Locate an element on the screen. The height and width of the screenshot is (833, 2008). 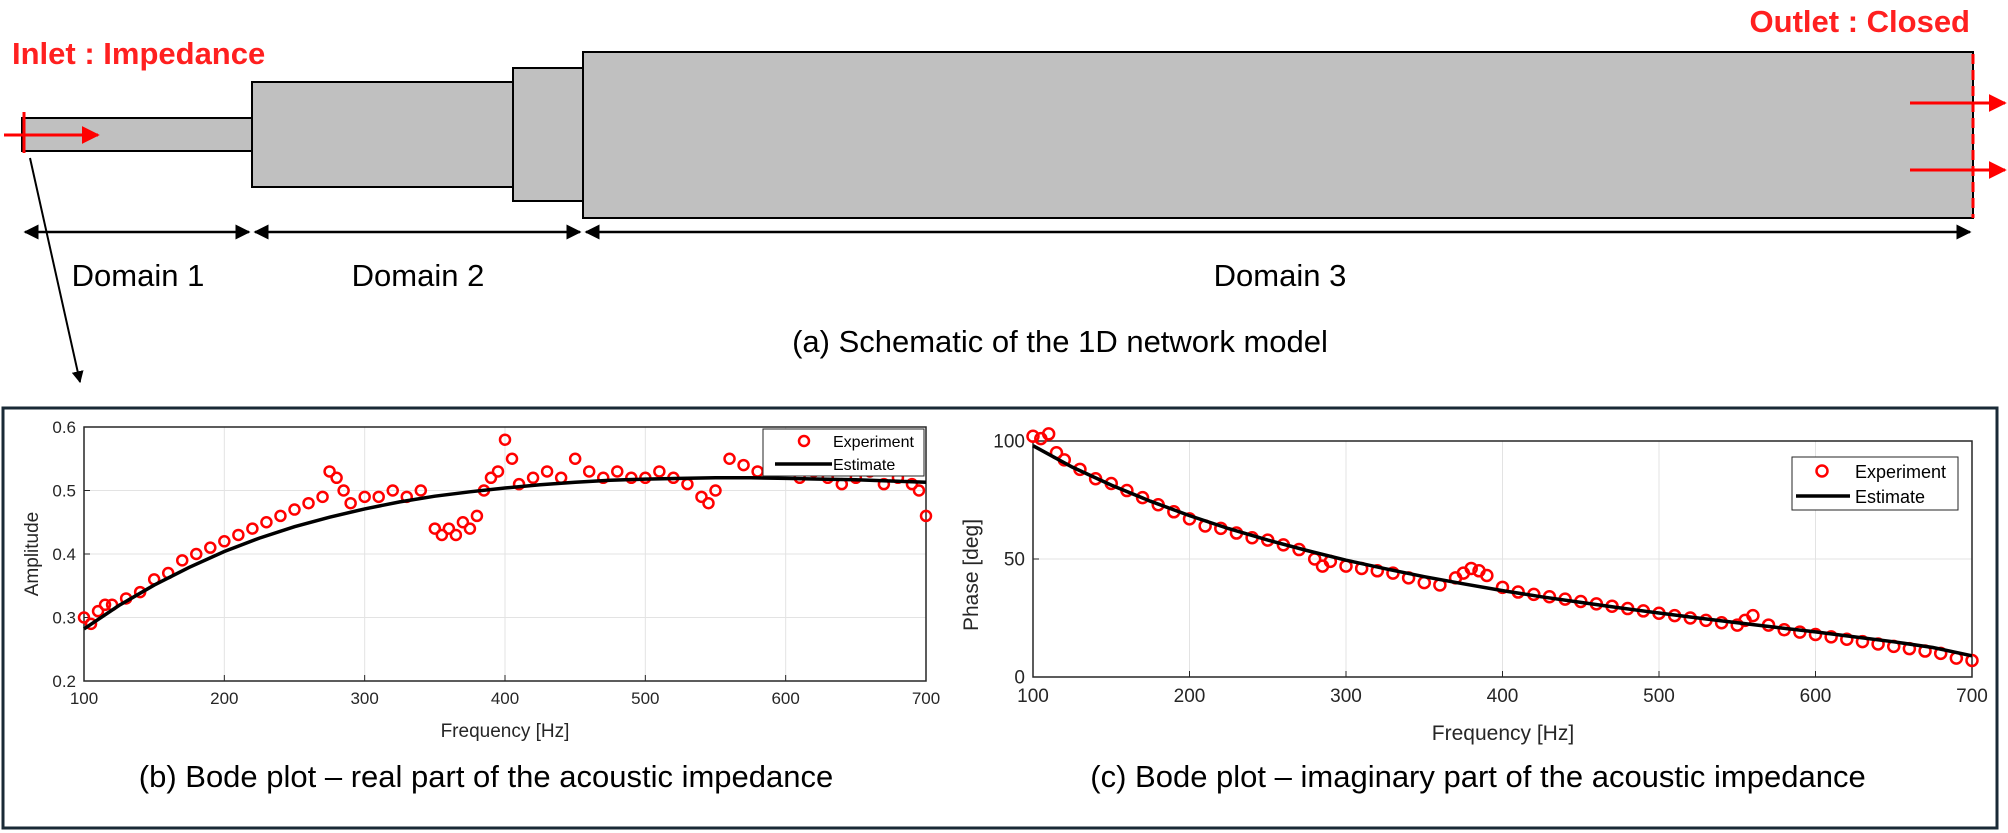
y-tick-label: 0.2 is located at coordinates (64, 681).